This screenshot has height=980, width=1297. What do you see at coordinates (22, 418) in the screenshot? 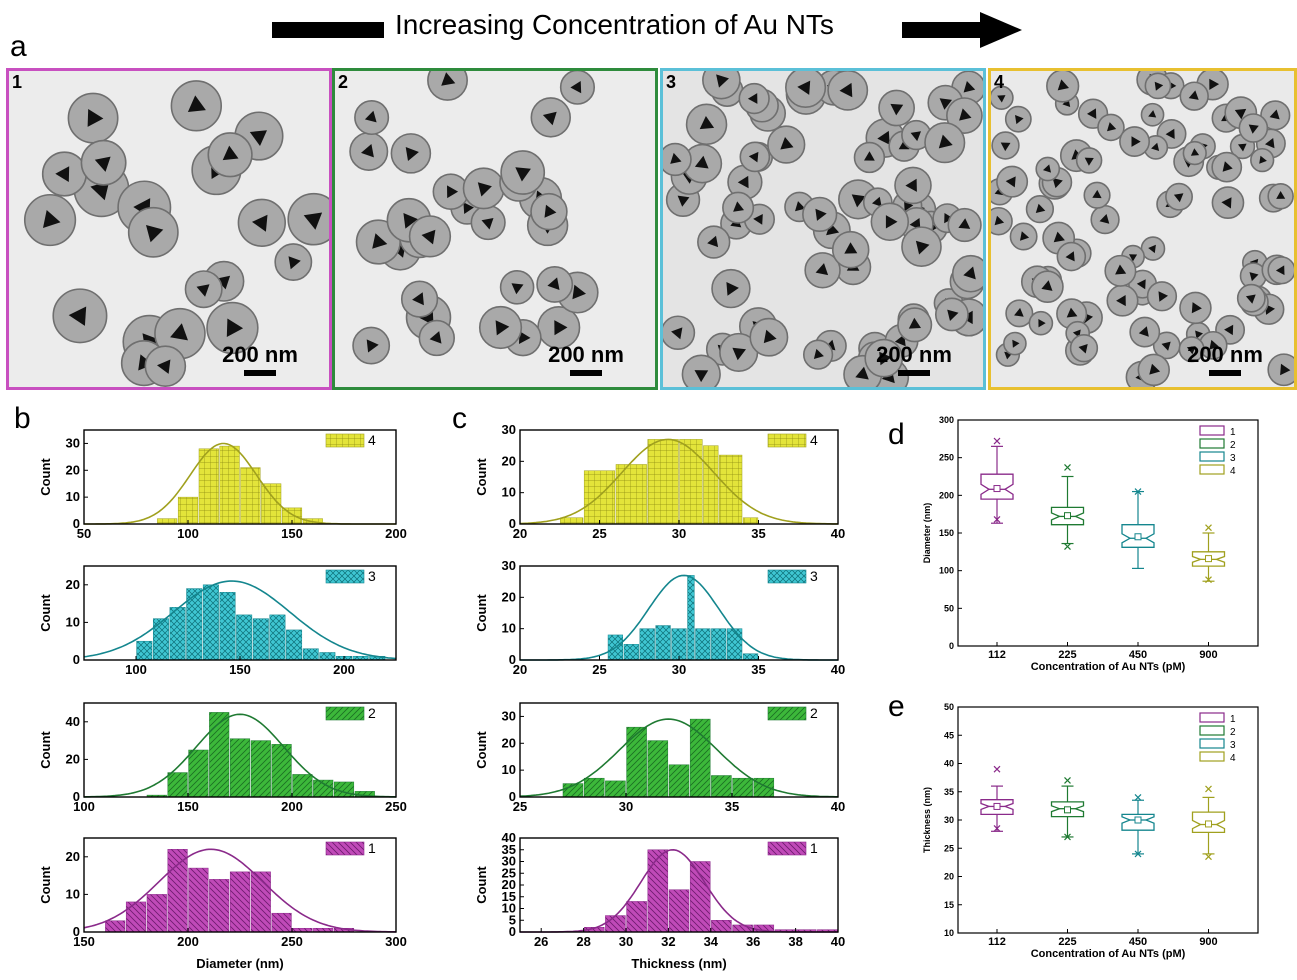
I see `panel-letter-b: b` at bounding box center [22, 418].